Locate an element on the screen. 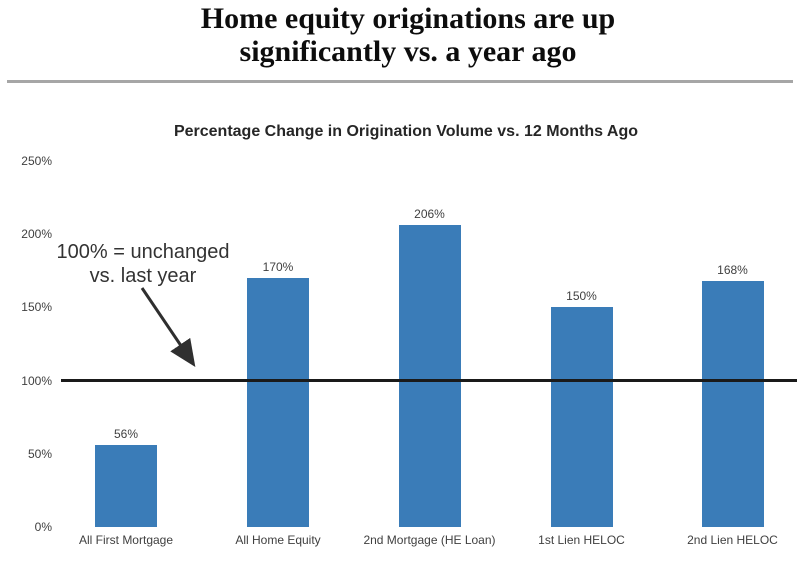  bar-value-label: 168% is located at coordinates (732, 270).